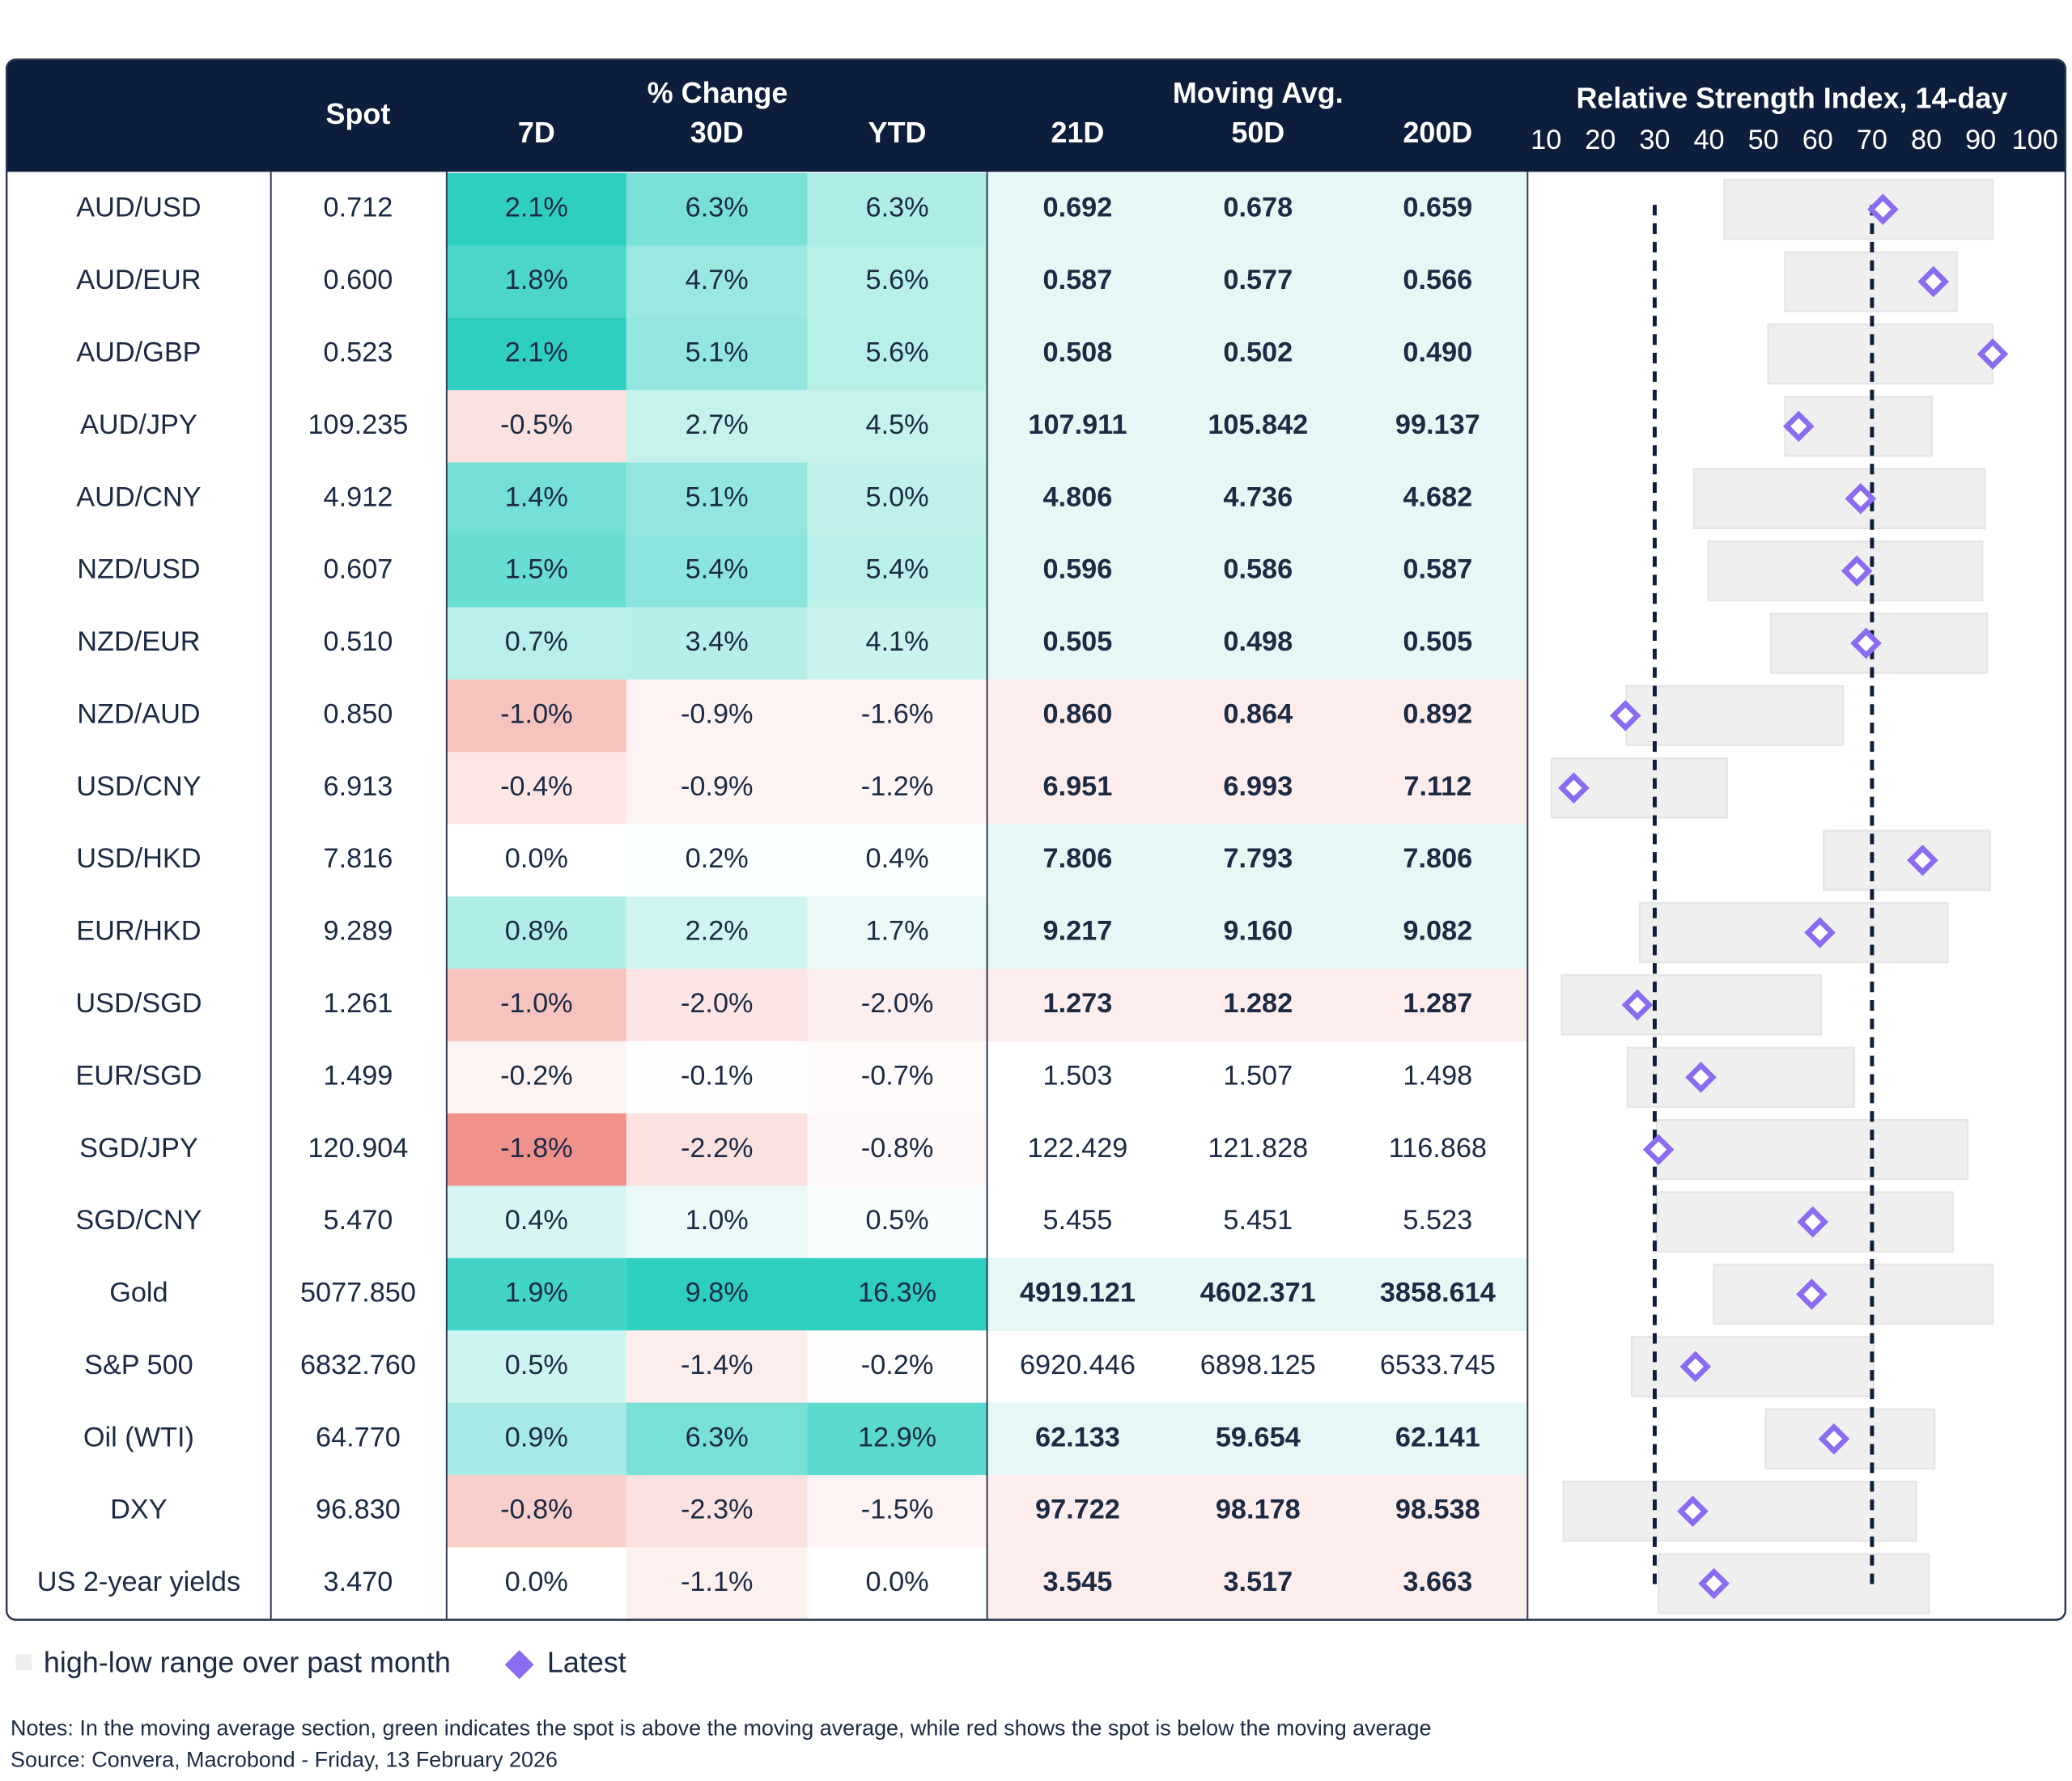 The height and width of the screenshot is (1781, 2072). I want to click on moving-avg-value: 0.860, so click(1078, 713).